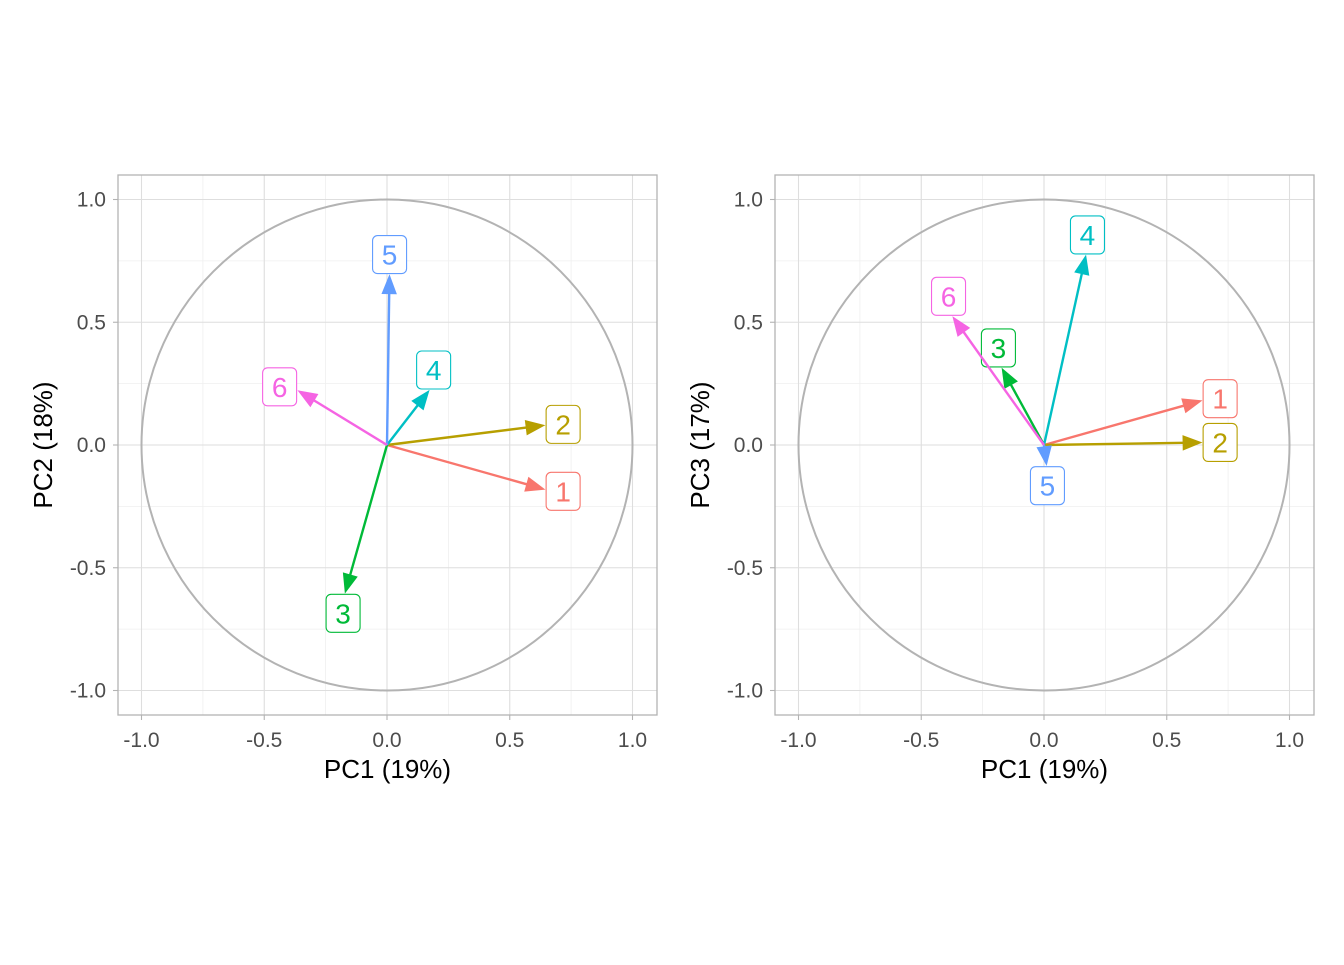 The height and width of the screenshot is (965, 1344). Describe the element at coordinates (456, 436) in the screenshot. I see `vector-2-line` at that location.